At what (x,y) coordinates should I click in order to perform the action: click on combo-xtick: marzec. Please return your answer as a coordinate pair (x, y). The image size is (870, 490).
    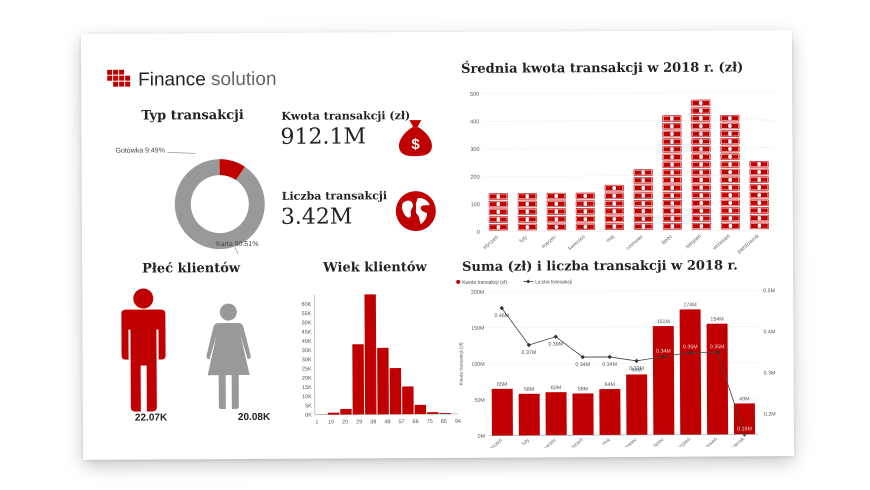
    Looking at the image, I should click on (549, 442).